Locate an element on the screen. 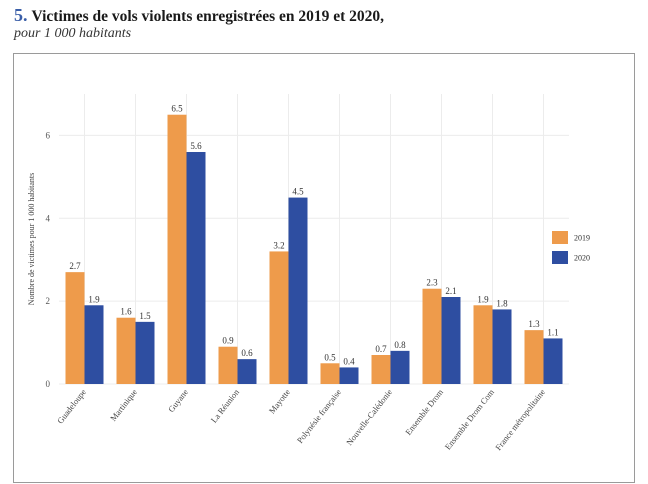  data-label: 2.1 is located at coordinates (450, 291).